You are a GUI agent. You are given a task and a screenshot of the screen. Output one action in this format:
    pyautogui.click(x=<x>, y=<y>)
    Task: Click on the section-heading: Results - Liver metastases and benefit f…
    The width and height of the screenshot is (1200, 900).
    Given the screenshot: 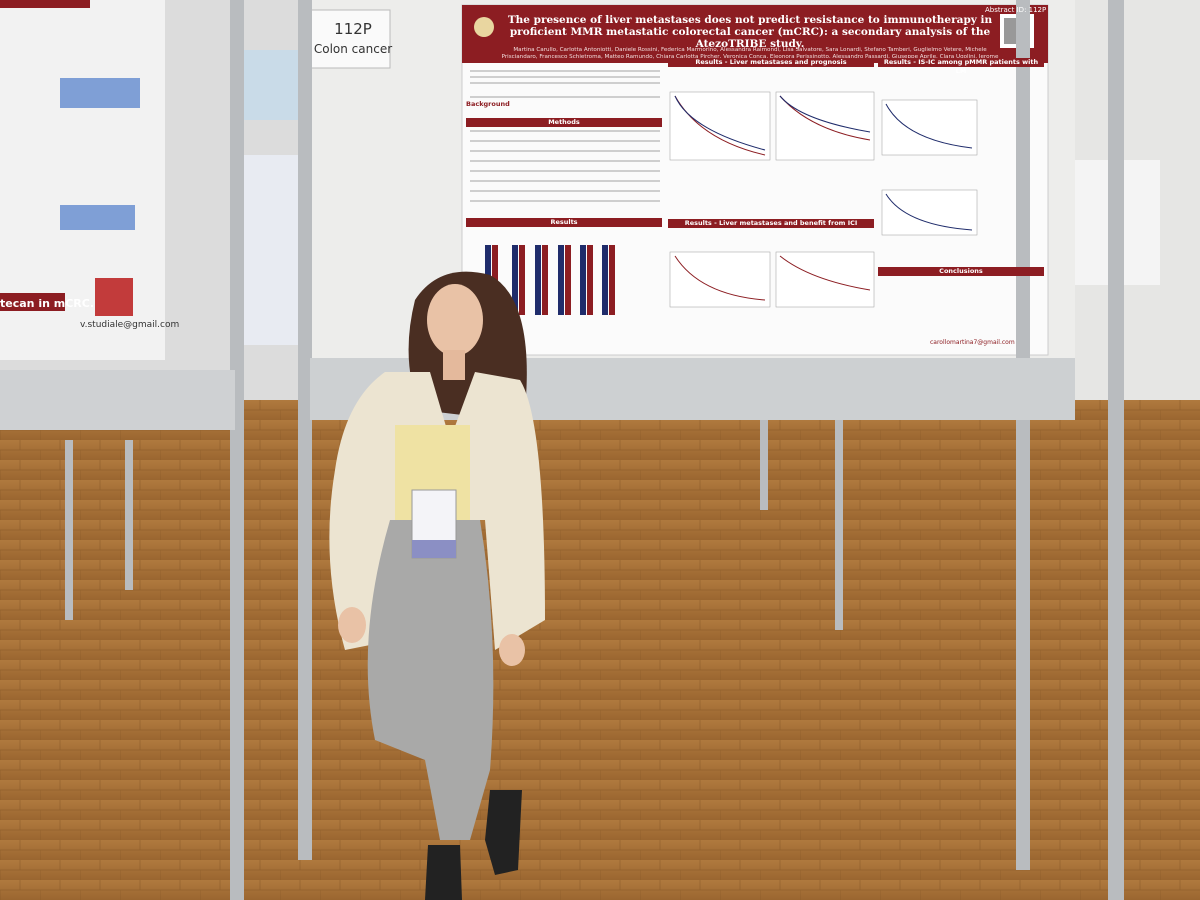 What is the action you would take?
    pyautogui.click(x=771, y=223)
    